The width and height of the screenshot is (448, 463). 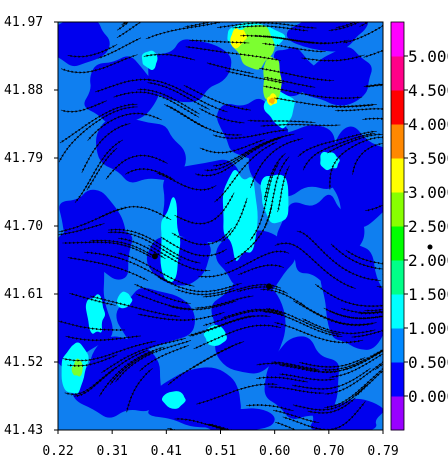 What do you see at coordinates (57, 451) in the screenshot?
I see `x-tick-label: 0.22` at bounding box center [57, 451].